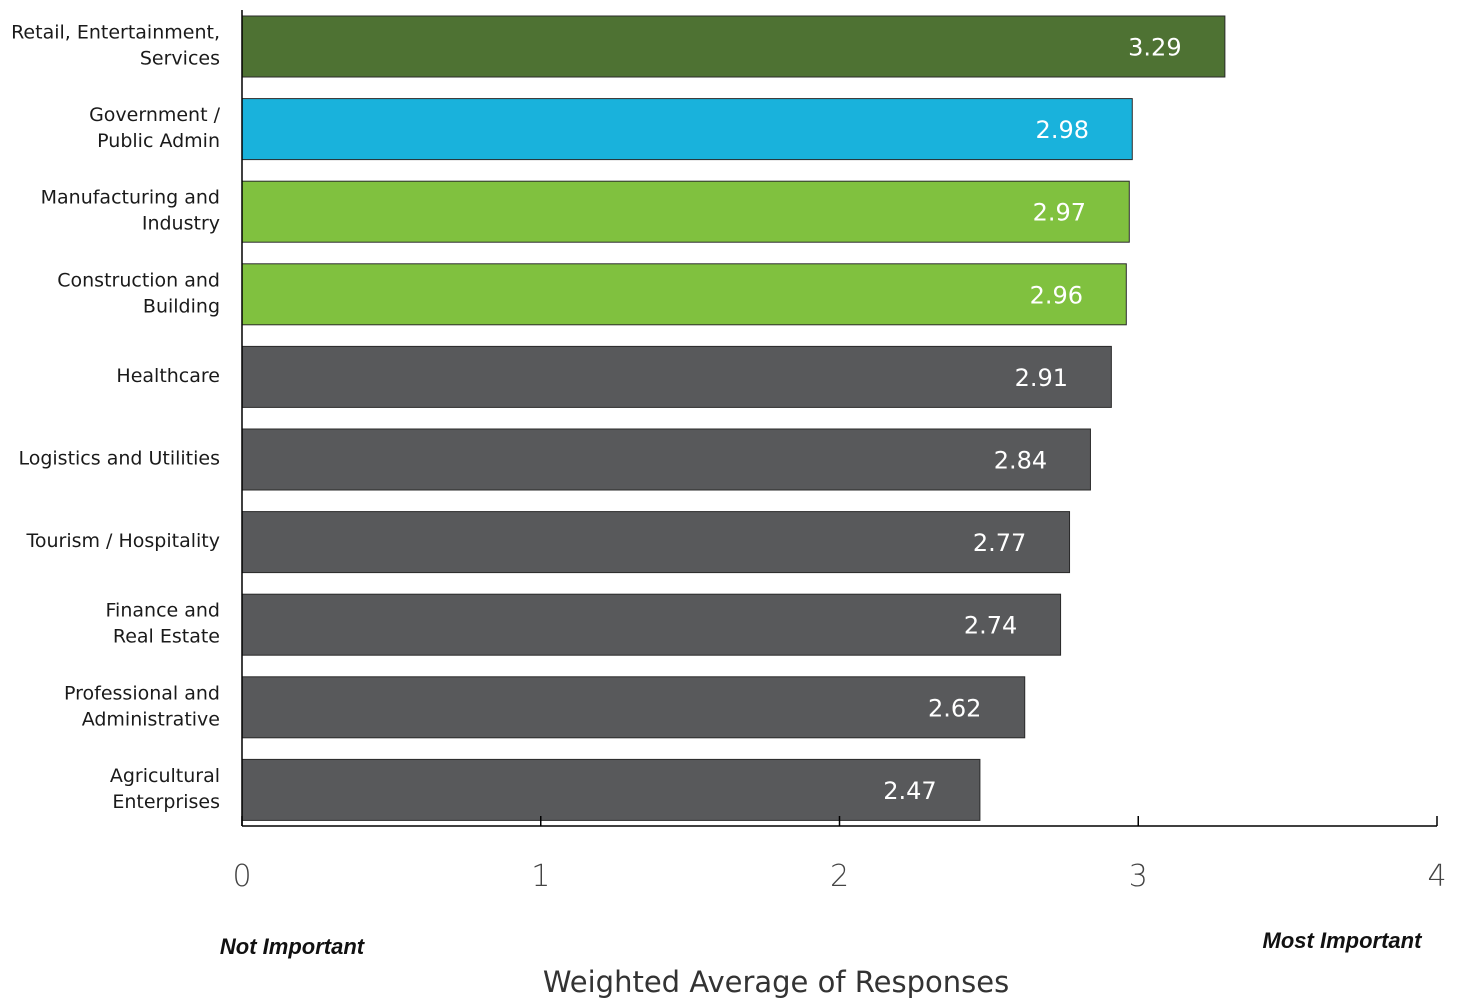 Image resolution: width=1460 pixels, height=1006 pixels. Describe the element at coordinates (115, 33) in the screenshot. I see `category-label-line: Retail, Entertainment,` at that location.